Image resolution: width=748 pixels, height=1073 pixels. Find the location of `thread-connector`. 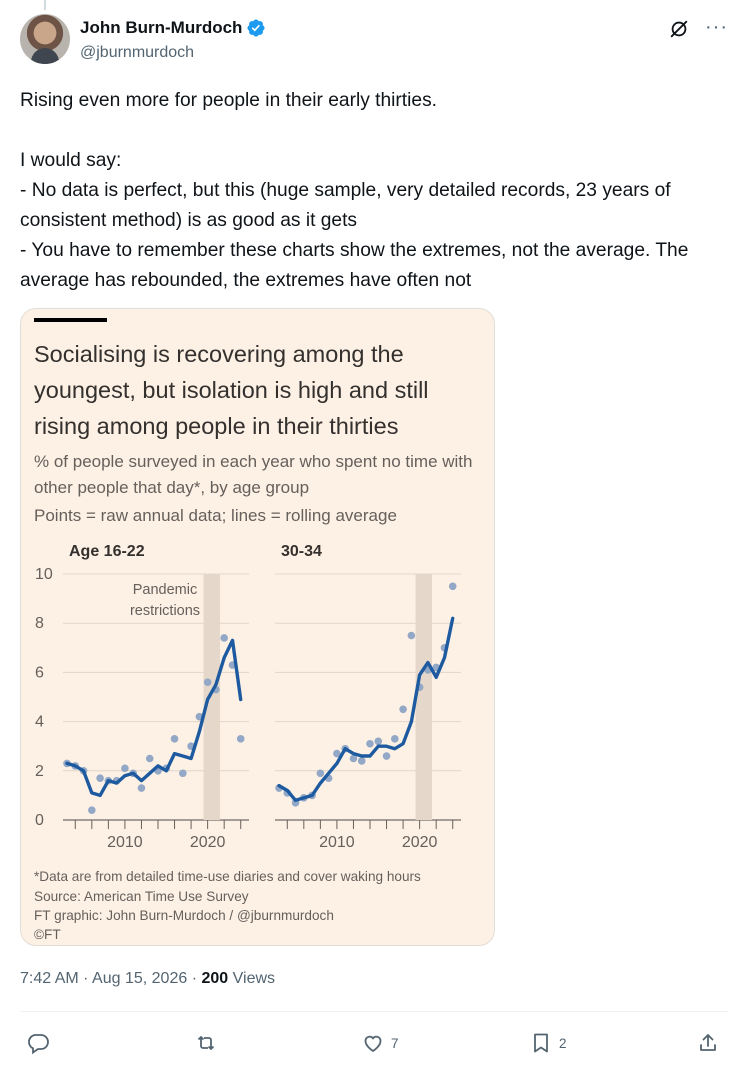

thread-connector is located at coordinates (45, 5).